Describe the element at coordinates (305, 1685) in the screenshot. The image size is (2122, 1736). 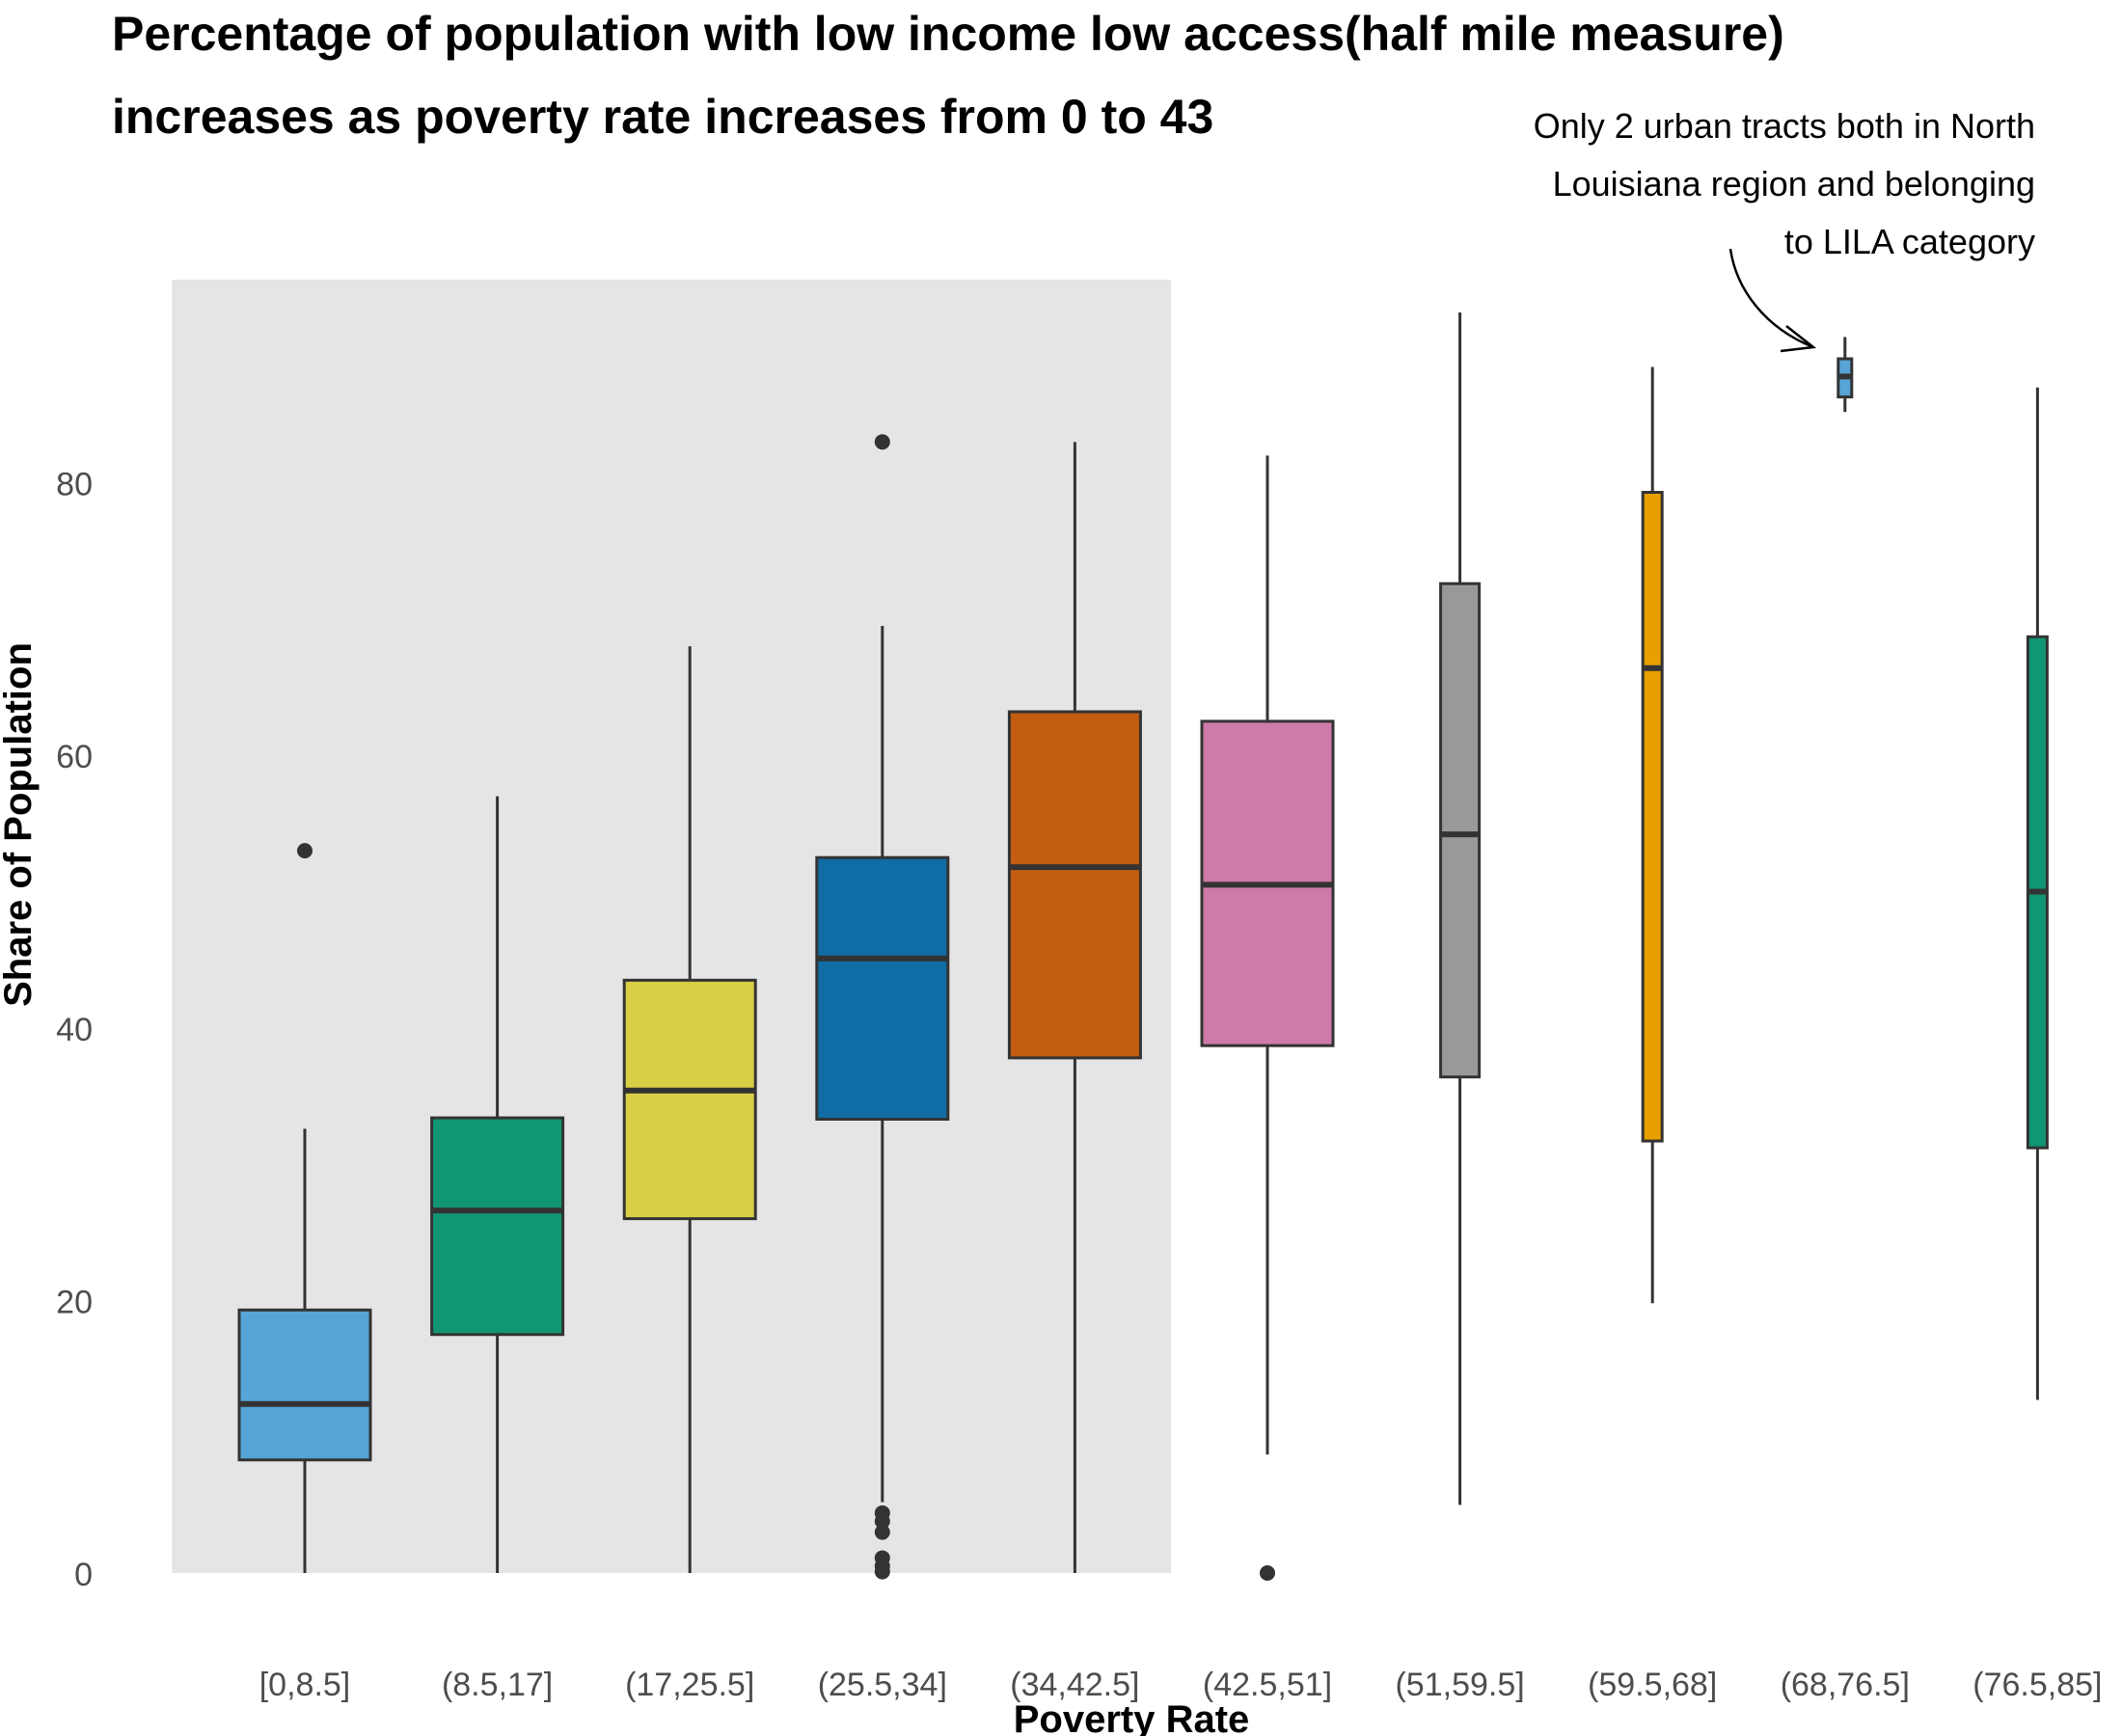
I see `x-tick-label: [0,8.5]` at that location.